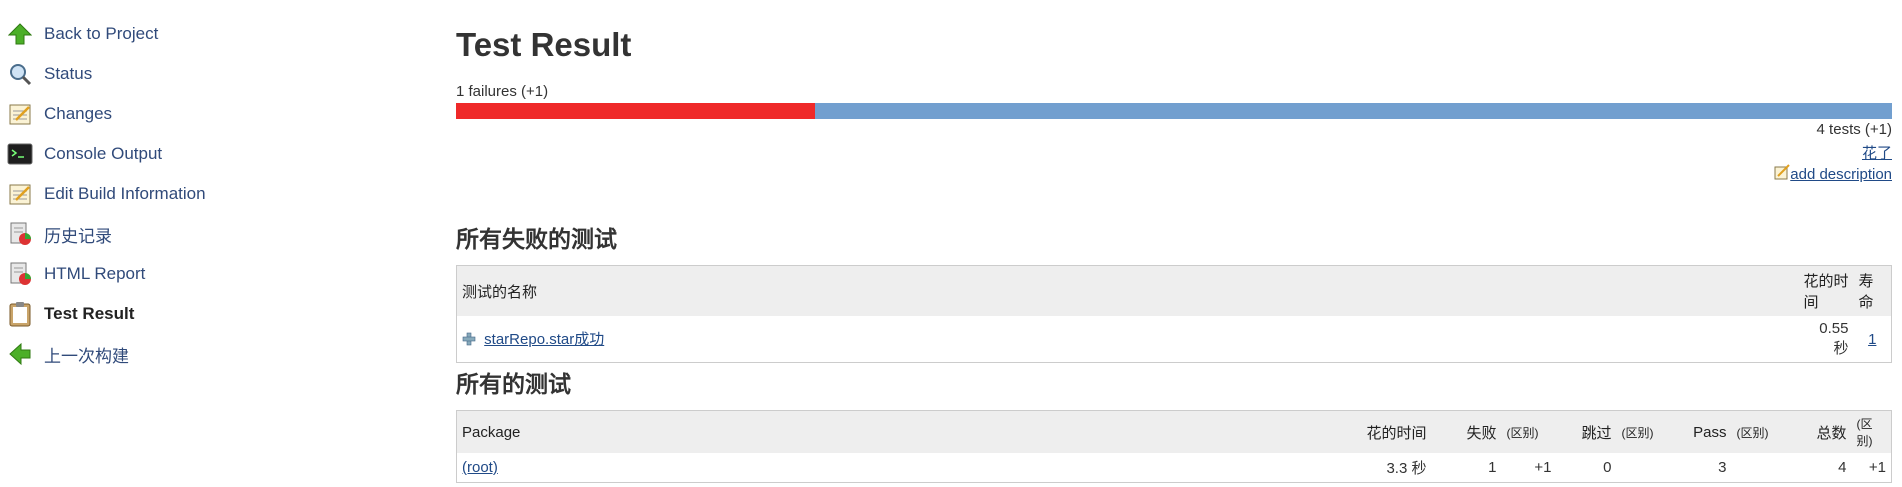  I want to click on add-description: add description, so click(1833, 174).